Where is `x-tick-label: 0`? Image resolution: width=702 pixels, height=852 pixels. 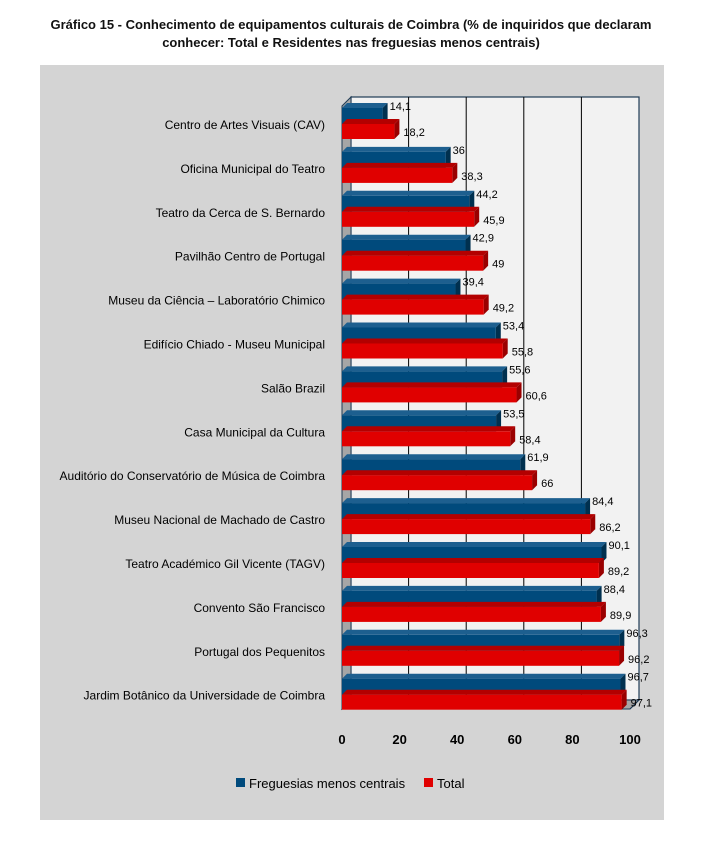 x-tick-label: 0 is located at coordinates (341, 739).